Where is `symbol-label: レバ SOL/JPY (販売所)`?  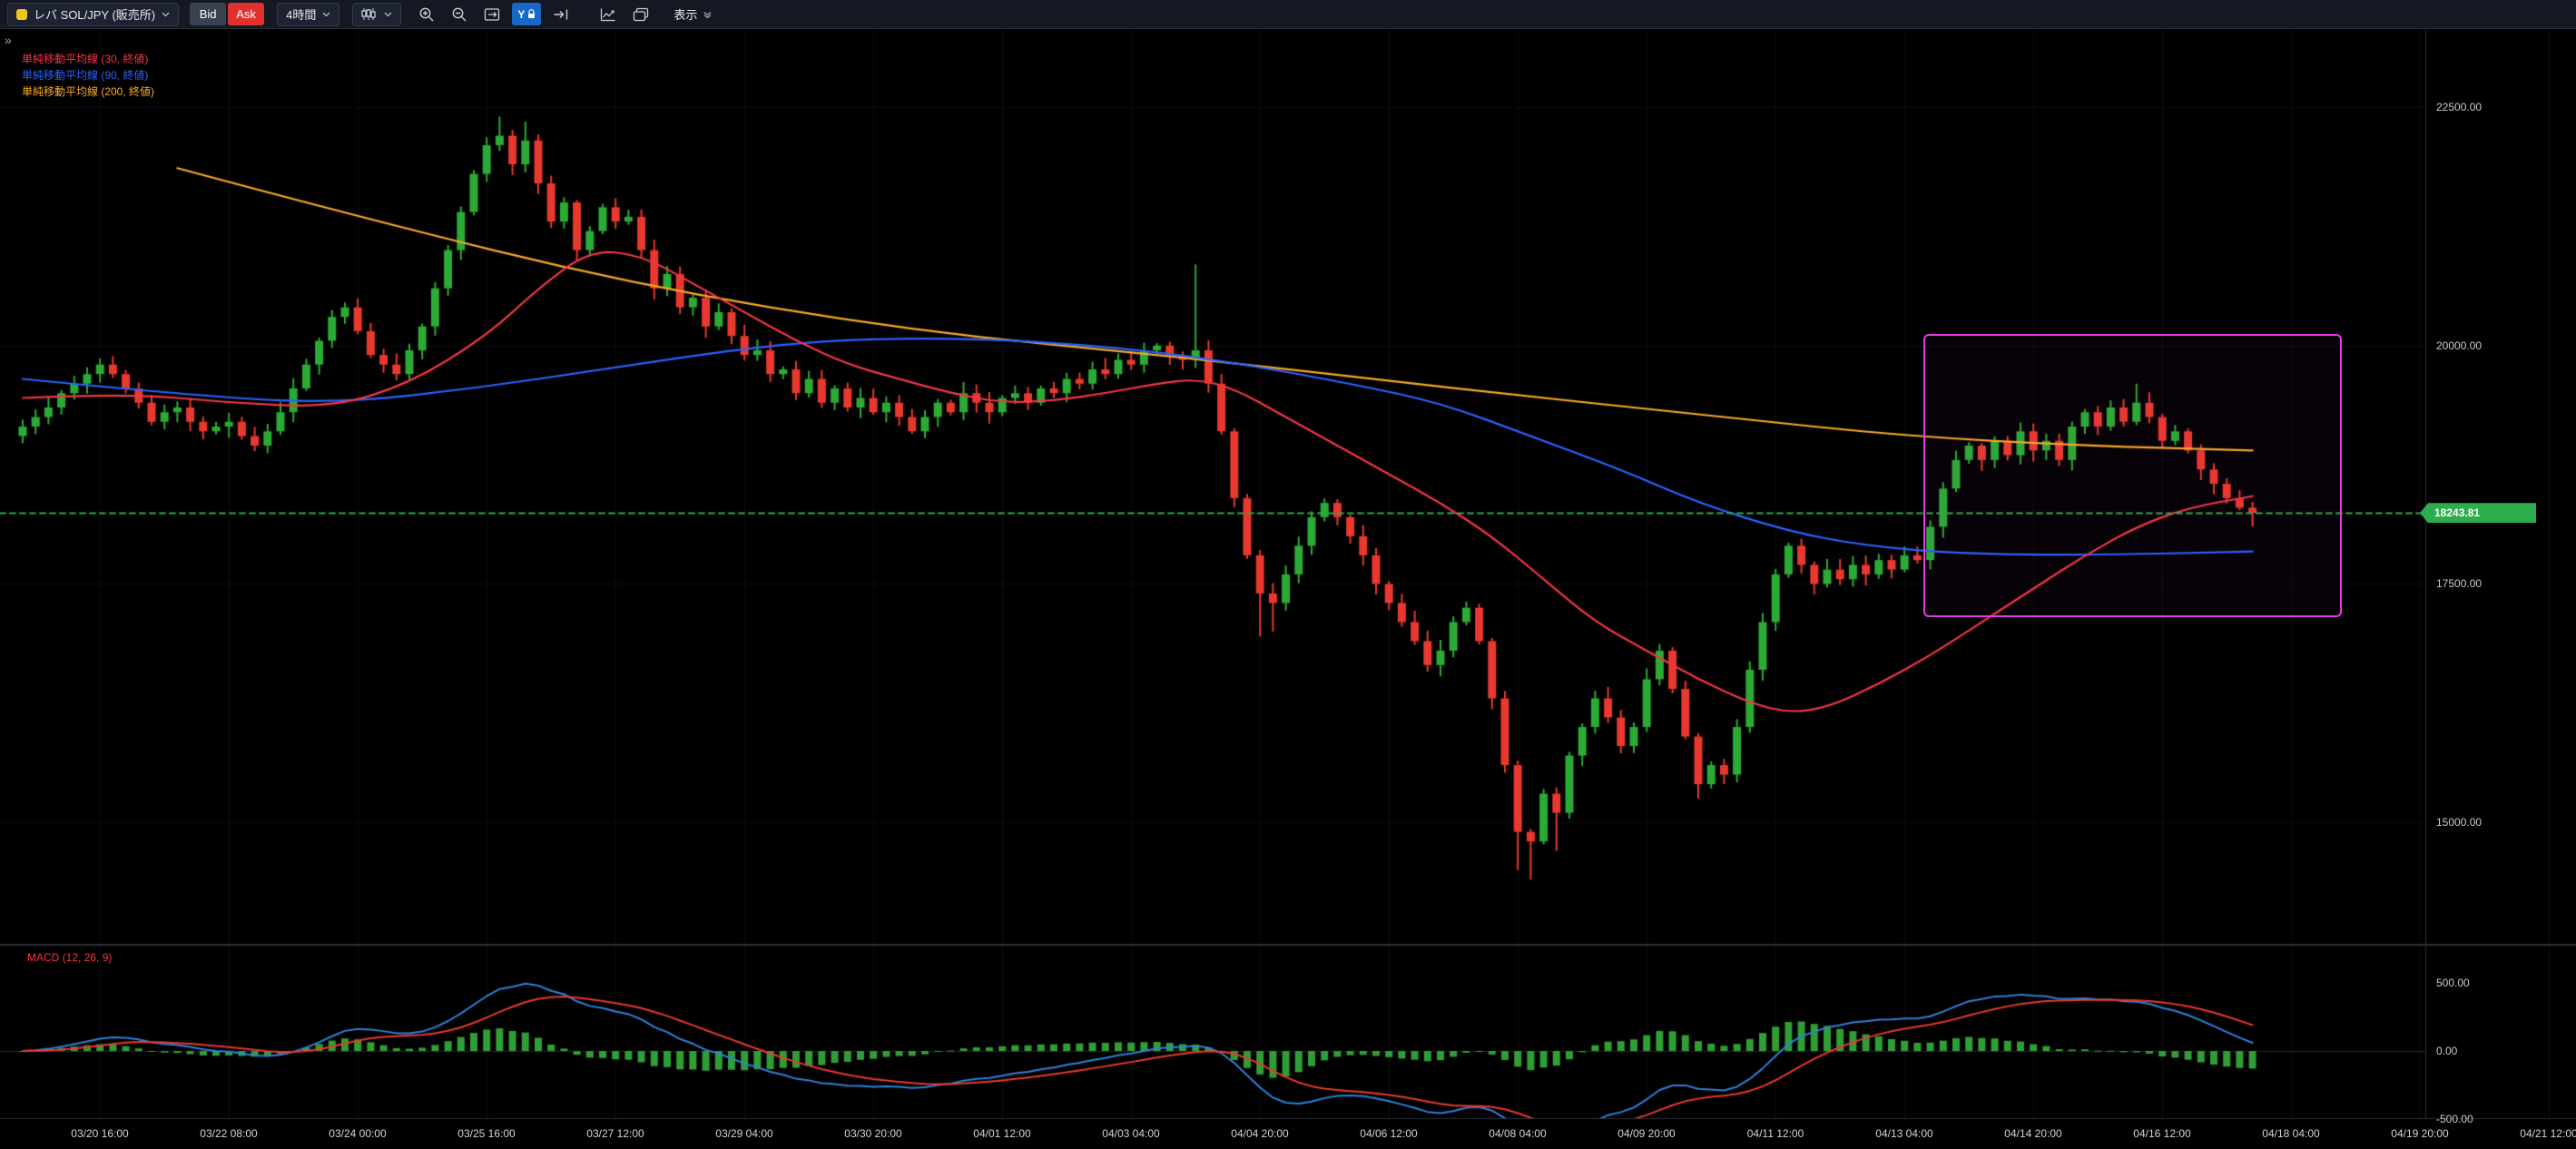 symbol-label: レバ SOL/JPY (販売所) is located at coordinates (95, 15).